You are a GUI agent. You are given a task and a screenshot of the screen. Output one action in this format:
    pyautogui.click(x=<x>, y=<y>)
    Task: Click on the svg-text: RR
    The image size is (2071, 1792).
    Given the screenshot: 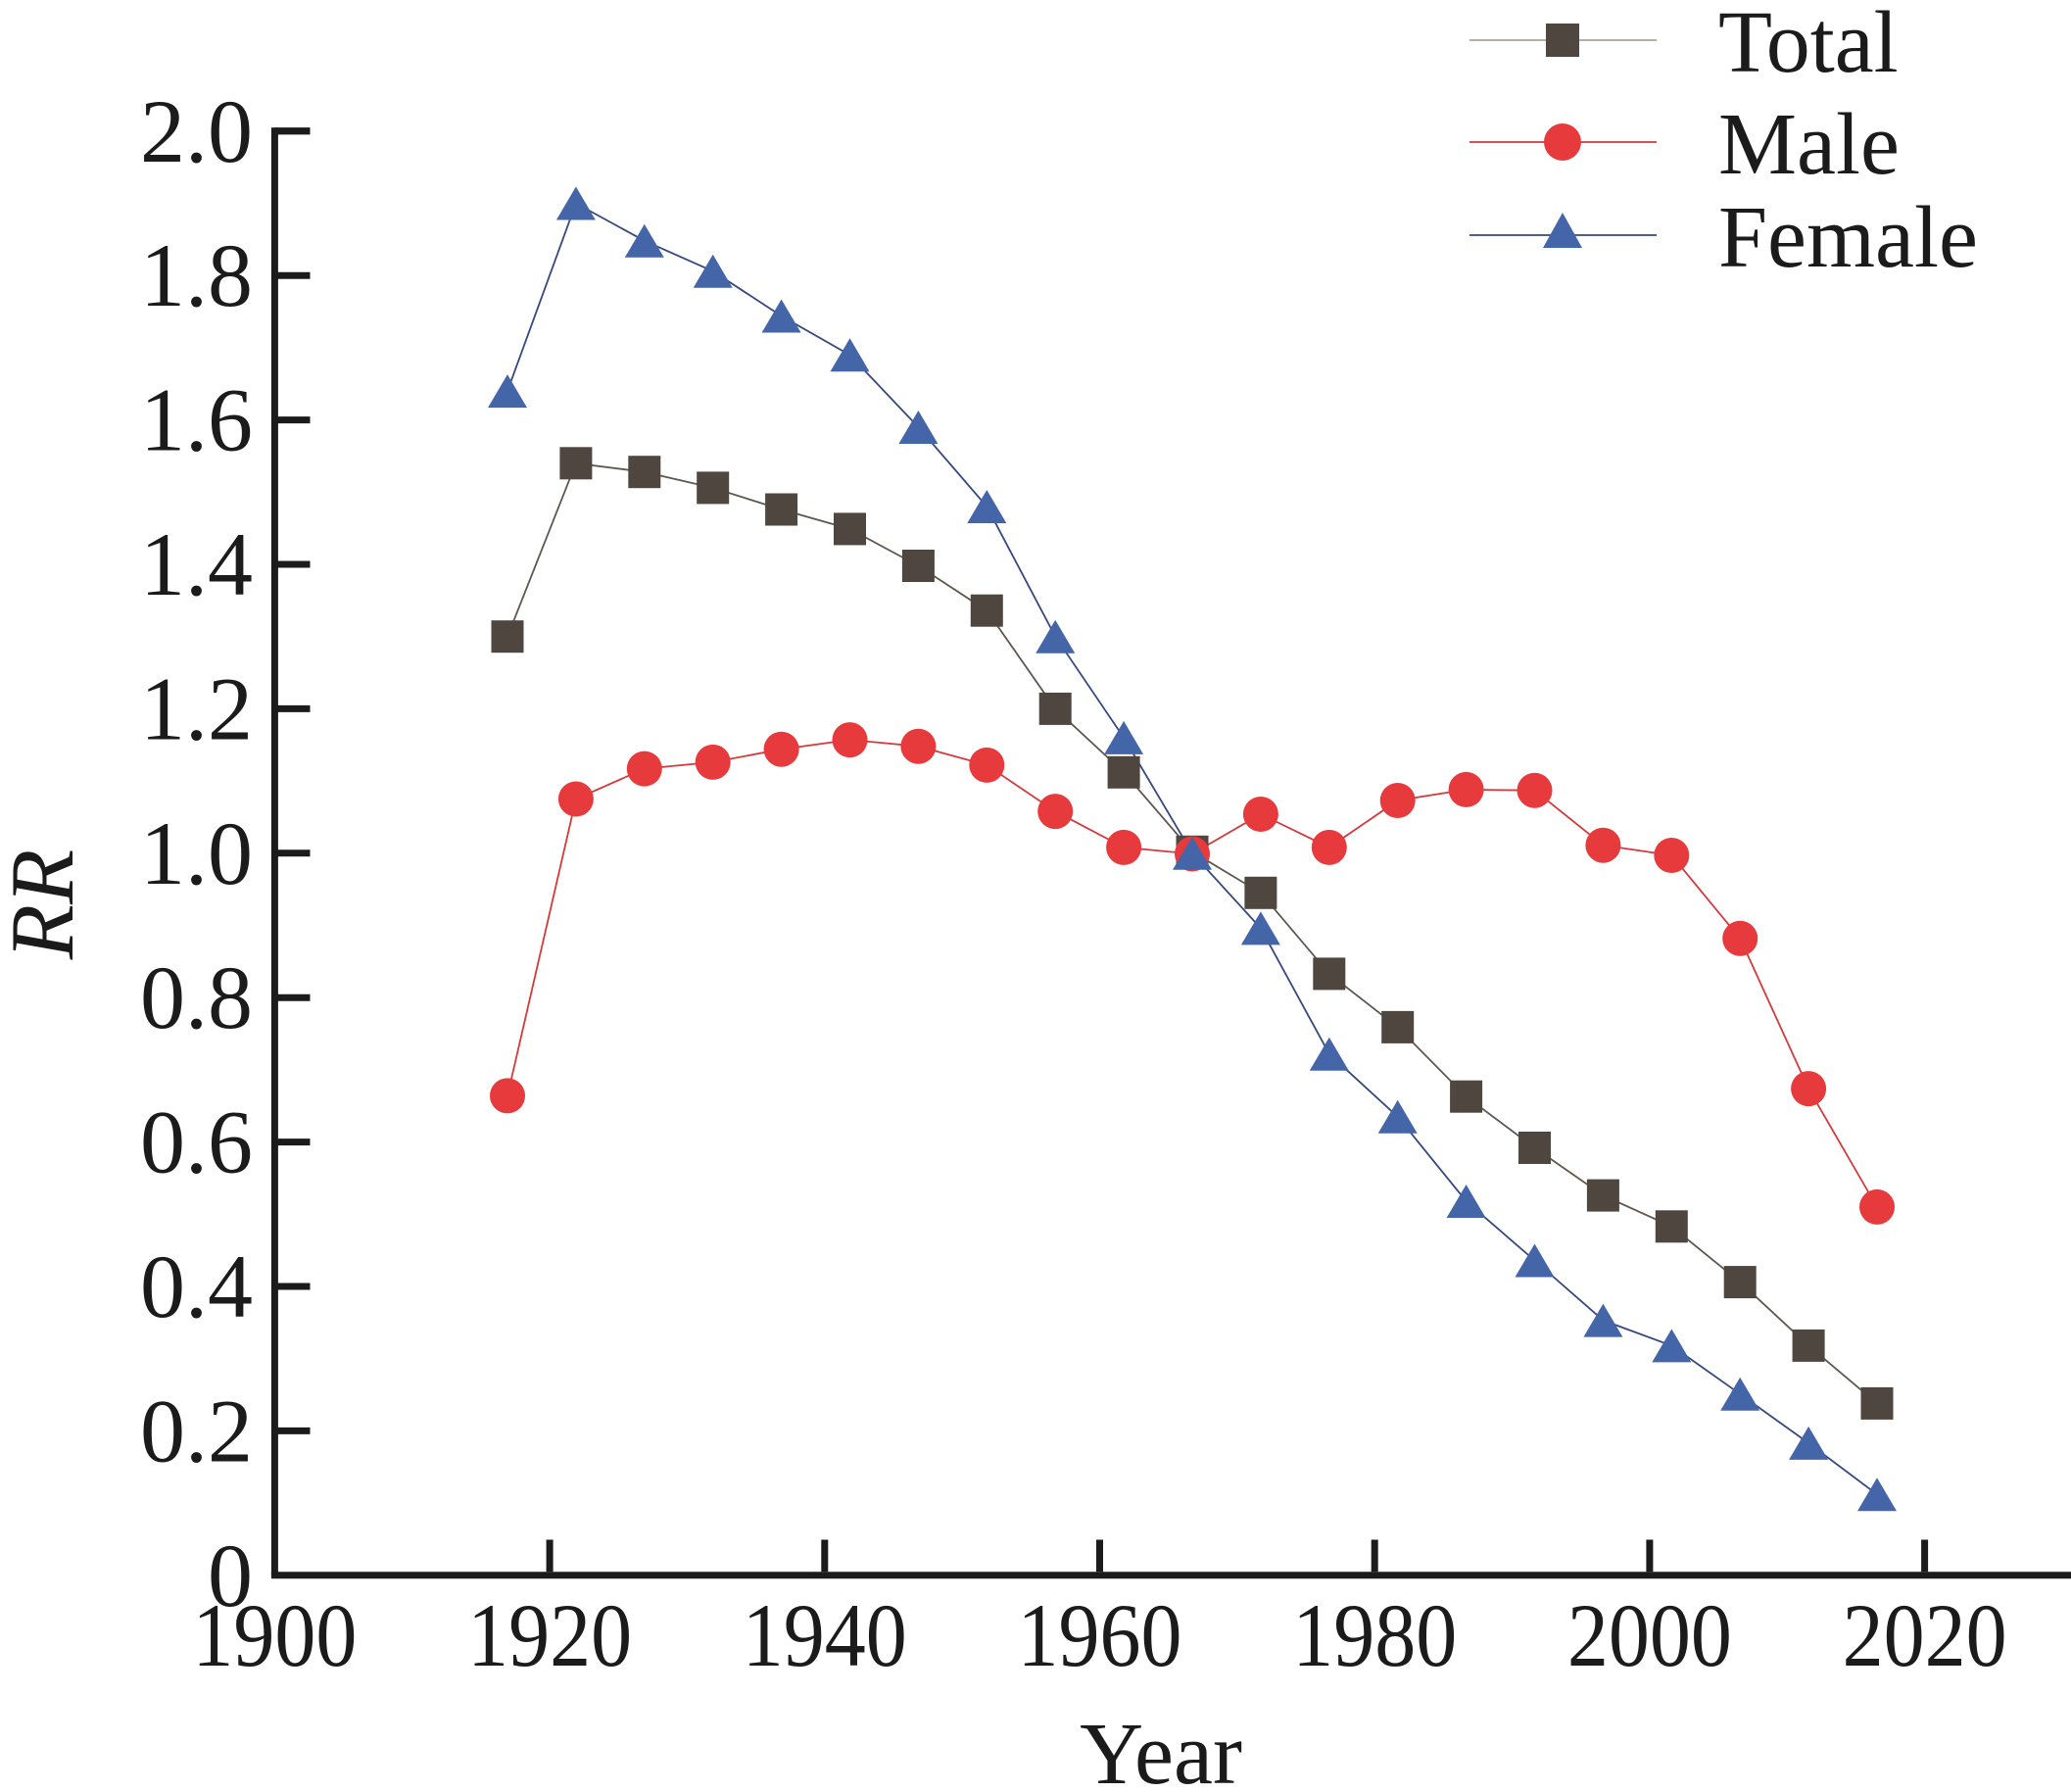 What is the action you would take?
    pyautogui.click(x=46, y=904)
    